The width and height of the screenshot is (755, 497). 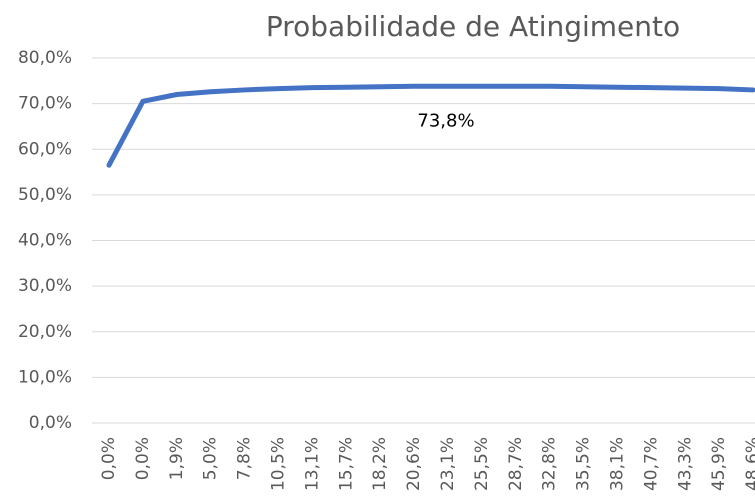 What do you see at coordinates (245, 458) in the screenshot?
I see `x-tick-label: 7,8%` at bounding box center [245, 458].